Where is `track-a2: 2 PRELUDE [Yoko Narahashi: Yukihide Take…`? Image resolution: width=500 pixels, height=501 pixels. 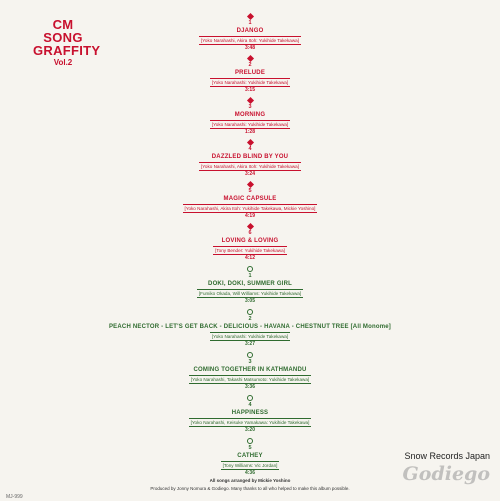 track-a2: 2 PRELUDE [Yoko Narahashi: Yukihide Take… is located at coordinates (250, 74).